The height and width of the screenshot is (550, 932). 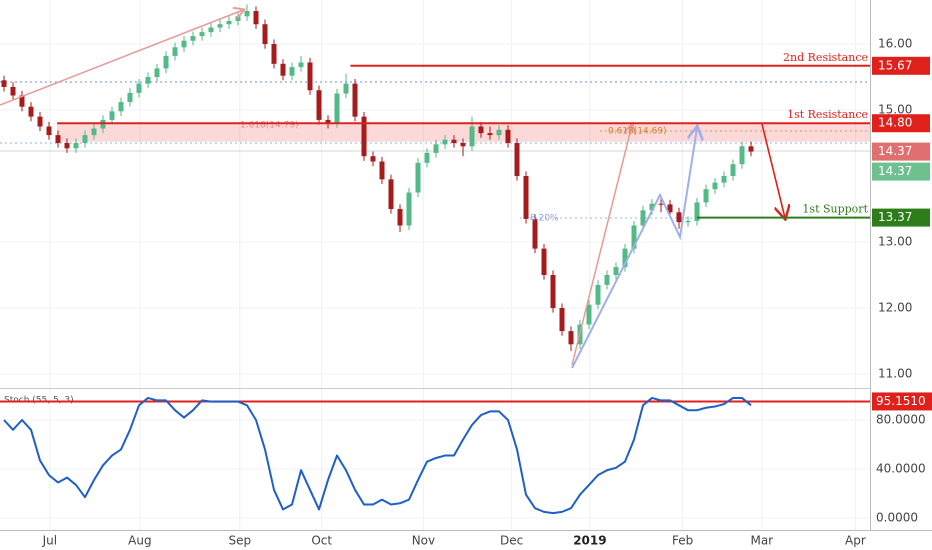 What do you see at coordinates (589, 541) in the screenshot?
I see `x-tick-label: 2019` at bounding box center [589, 541].